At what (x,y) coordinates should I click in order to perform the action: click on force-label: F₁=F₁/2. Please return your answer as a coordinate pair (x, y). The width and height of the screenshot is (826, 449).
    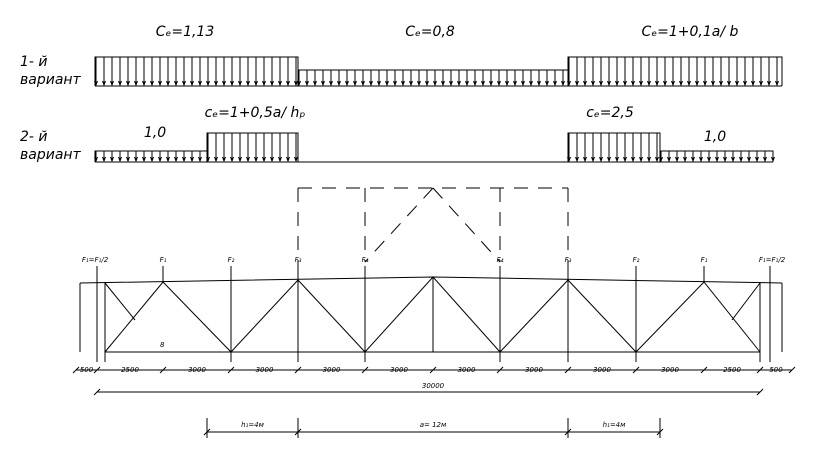
    Looking at the image, I should click on (95, 260).